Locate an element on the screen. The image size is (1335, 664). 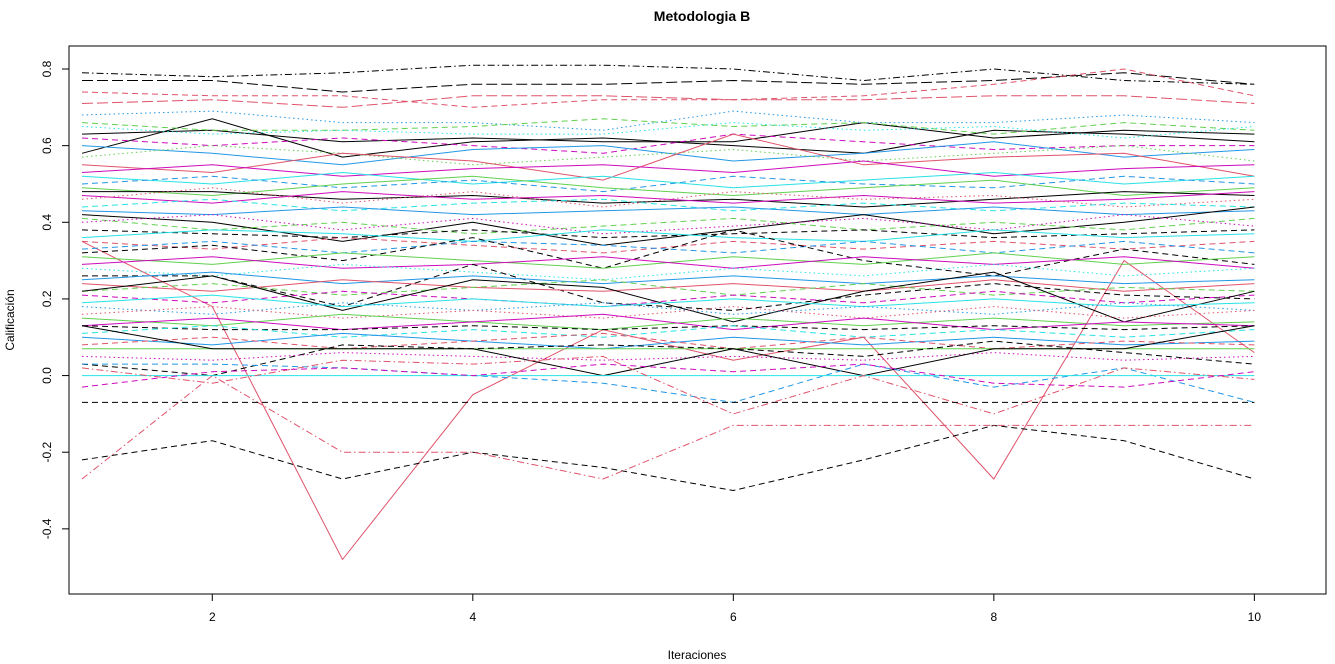
y-axis: -0.4 -0.2 0.0 0.2 0.4 0.6 0.8 is located at coordinates (55, 299).